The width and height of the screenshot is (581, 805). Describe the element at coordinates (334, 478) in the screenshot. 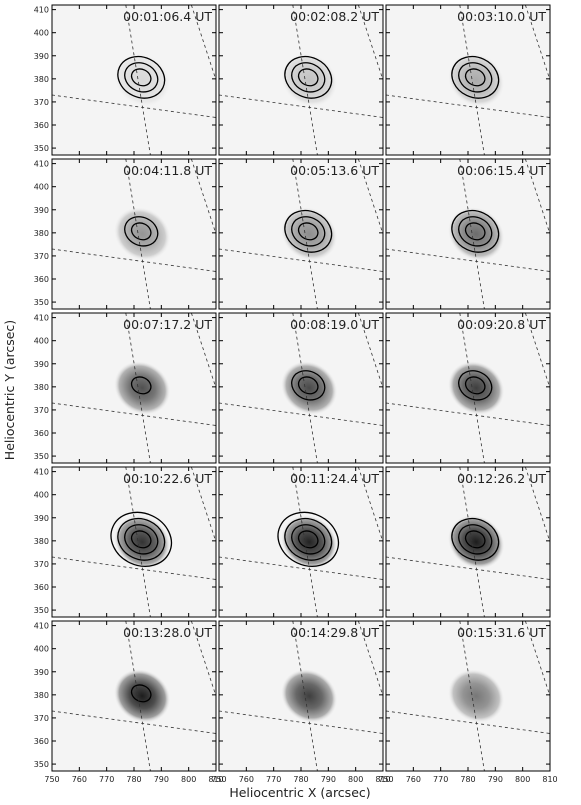

I see `panel-label: 00:11:24.4 UT` at that location.